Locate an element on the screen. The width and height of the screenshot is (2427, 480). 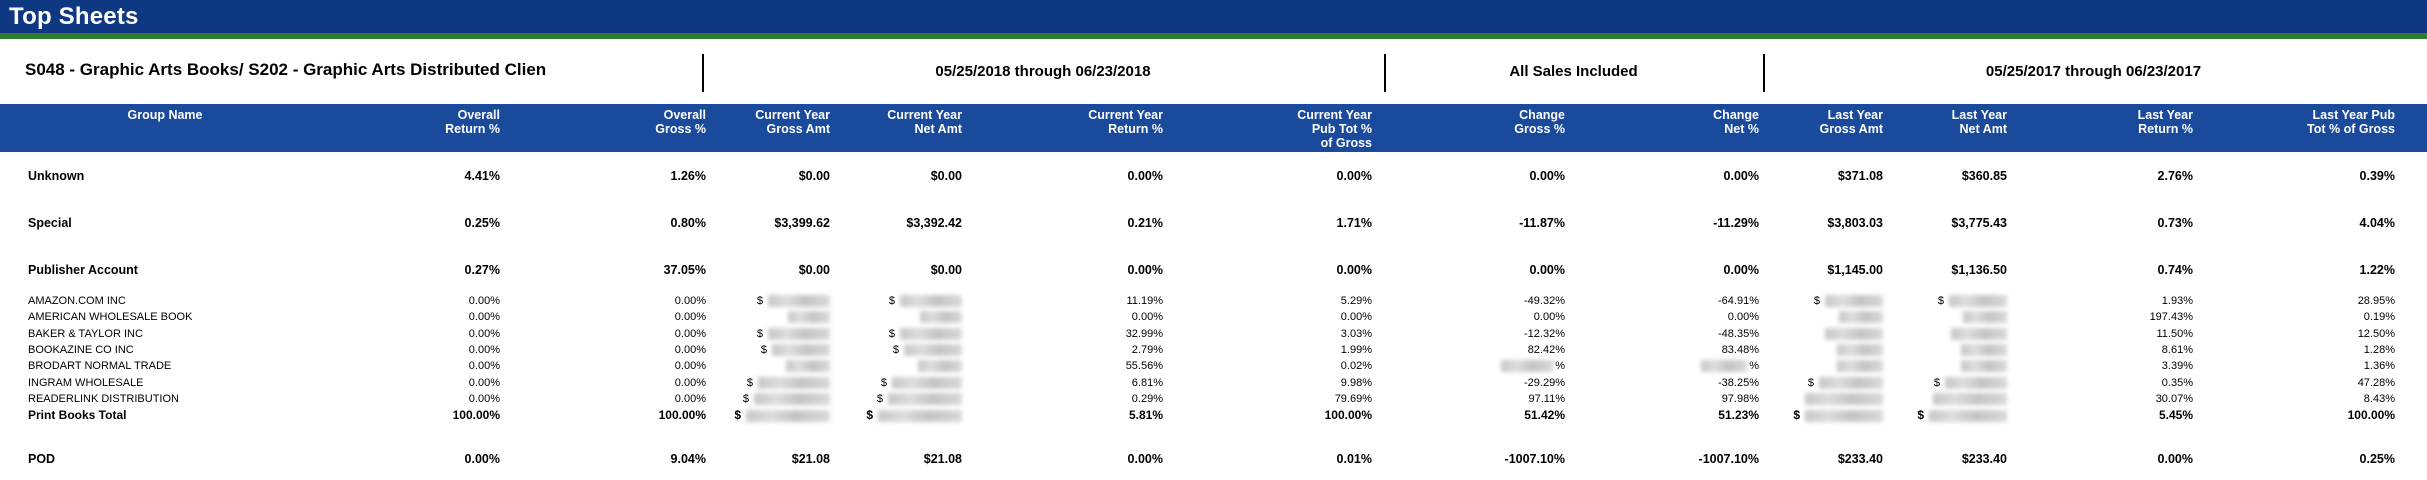
cell-last-year-pub-tot-pct-of-gross: 12.50% is located at coordinates (2376, 333).